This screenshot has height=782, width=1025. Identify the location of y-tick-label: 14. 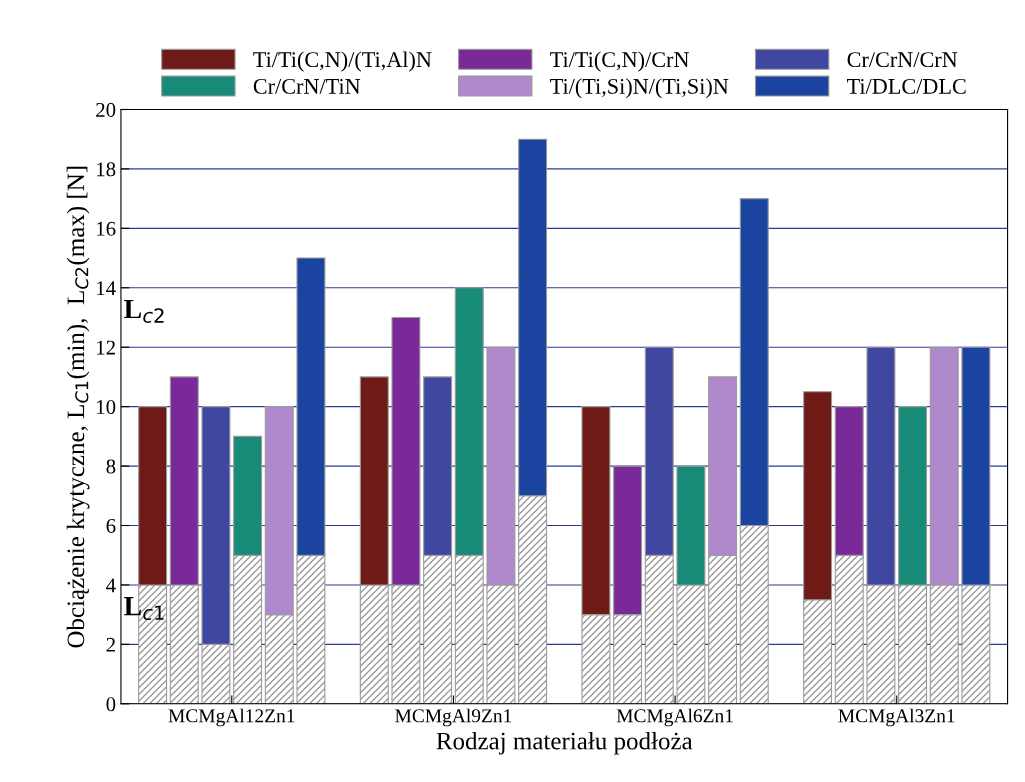
(106, 288).